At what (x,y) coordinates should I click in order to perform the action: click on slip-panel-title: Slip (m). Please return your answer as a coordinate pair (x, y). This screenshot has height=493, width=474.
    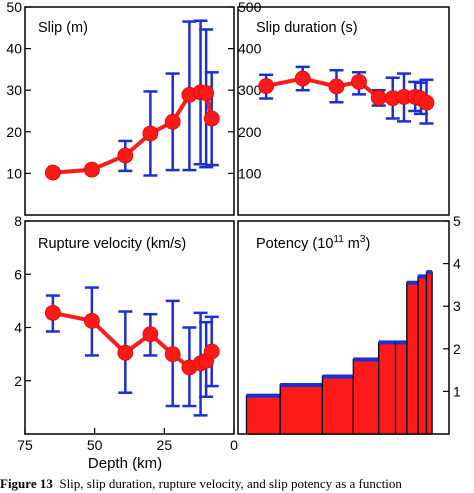
    Looking at the image, I should click on (63, 28).